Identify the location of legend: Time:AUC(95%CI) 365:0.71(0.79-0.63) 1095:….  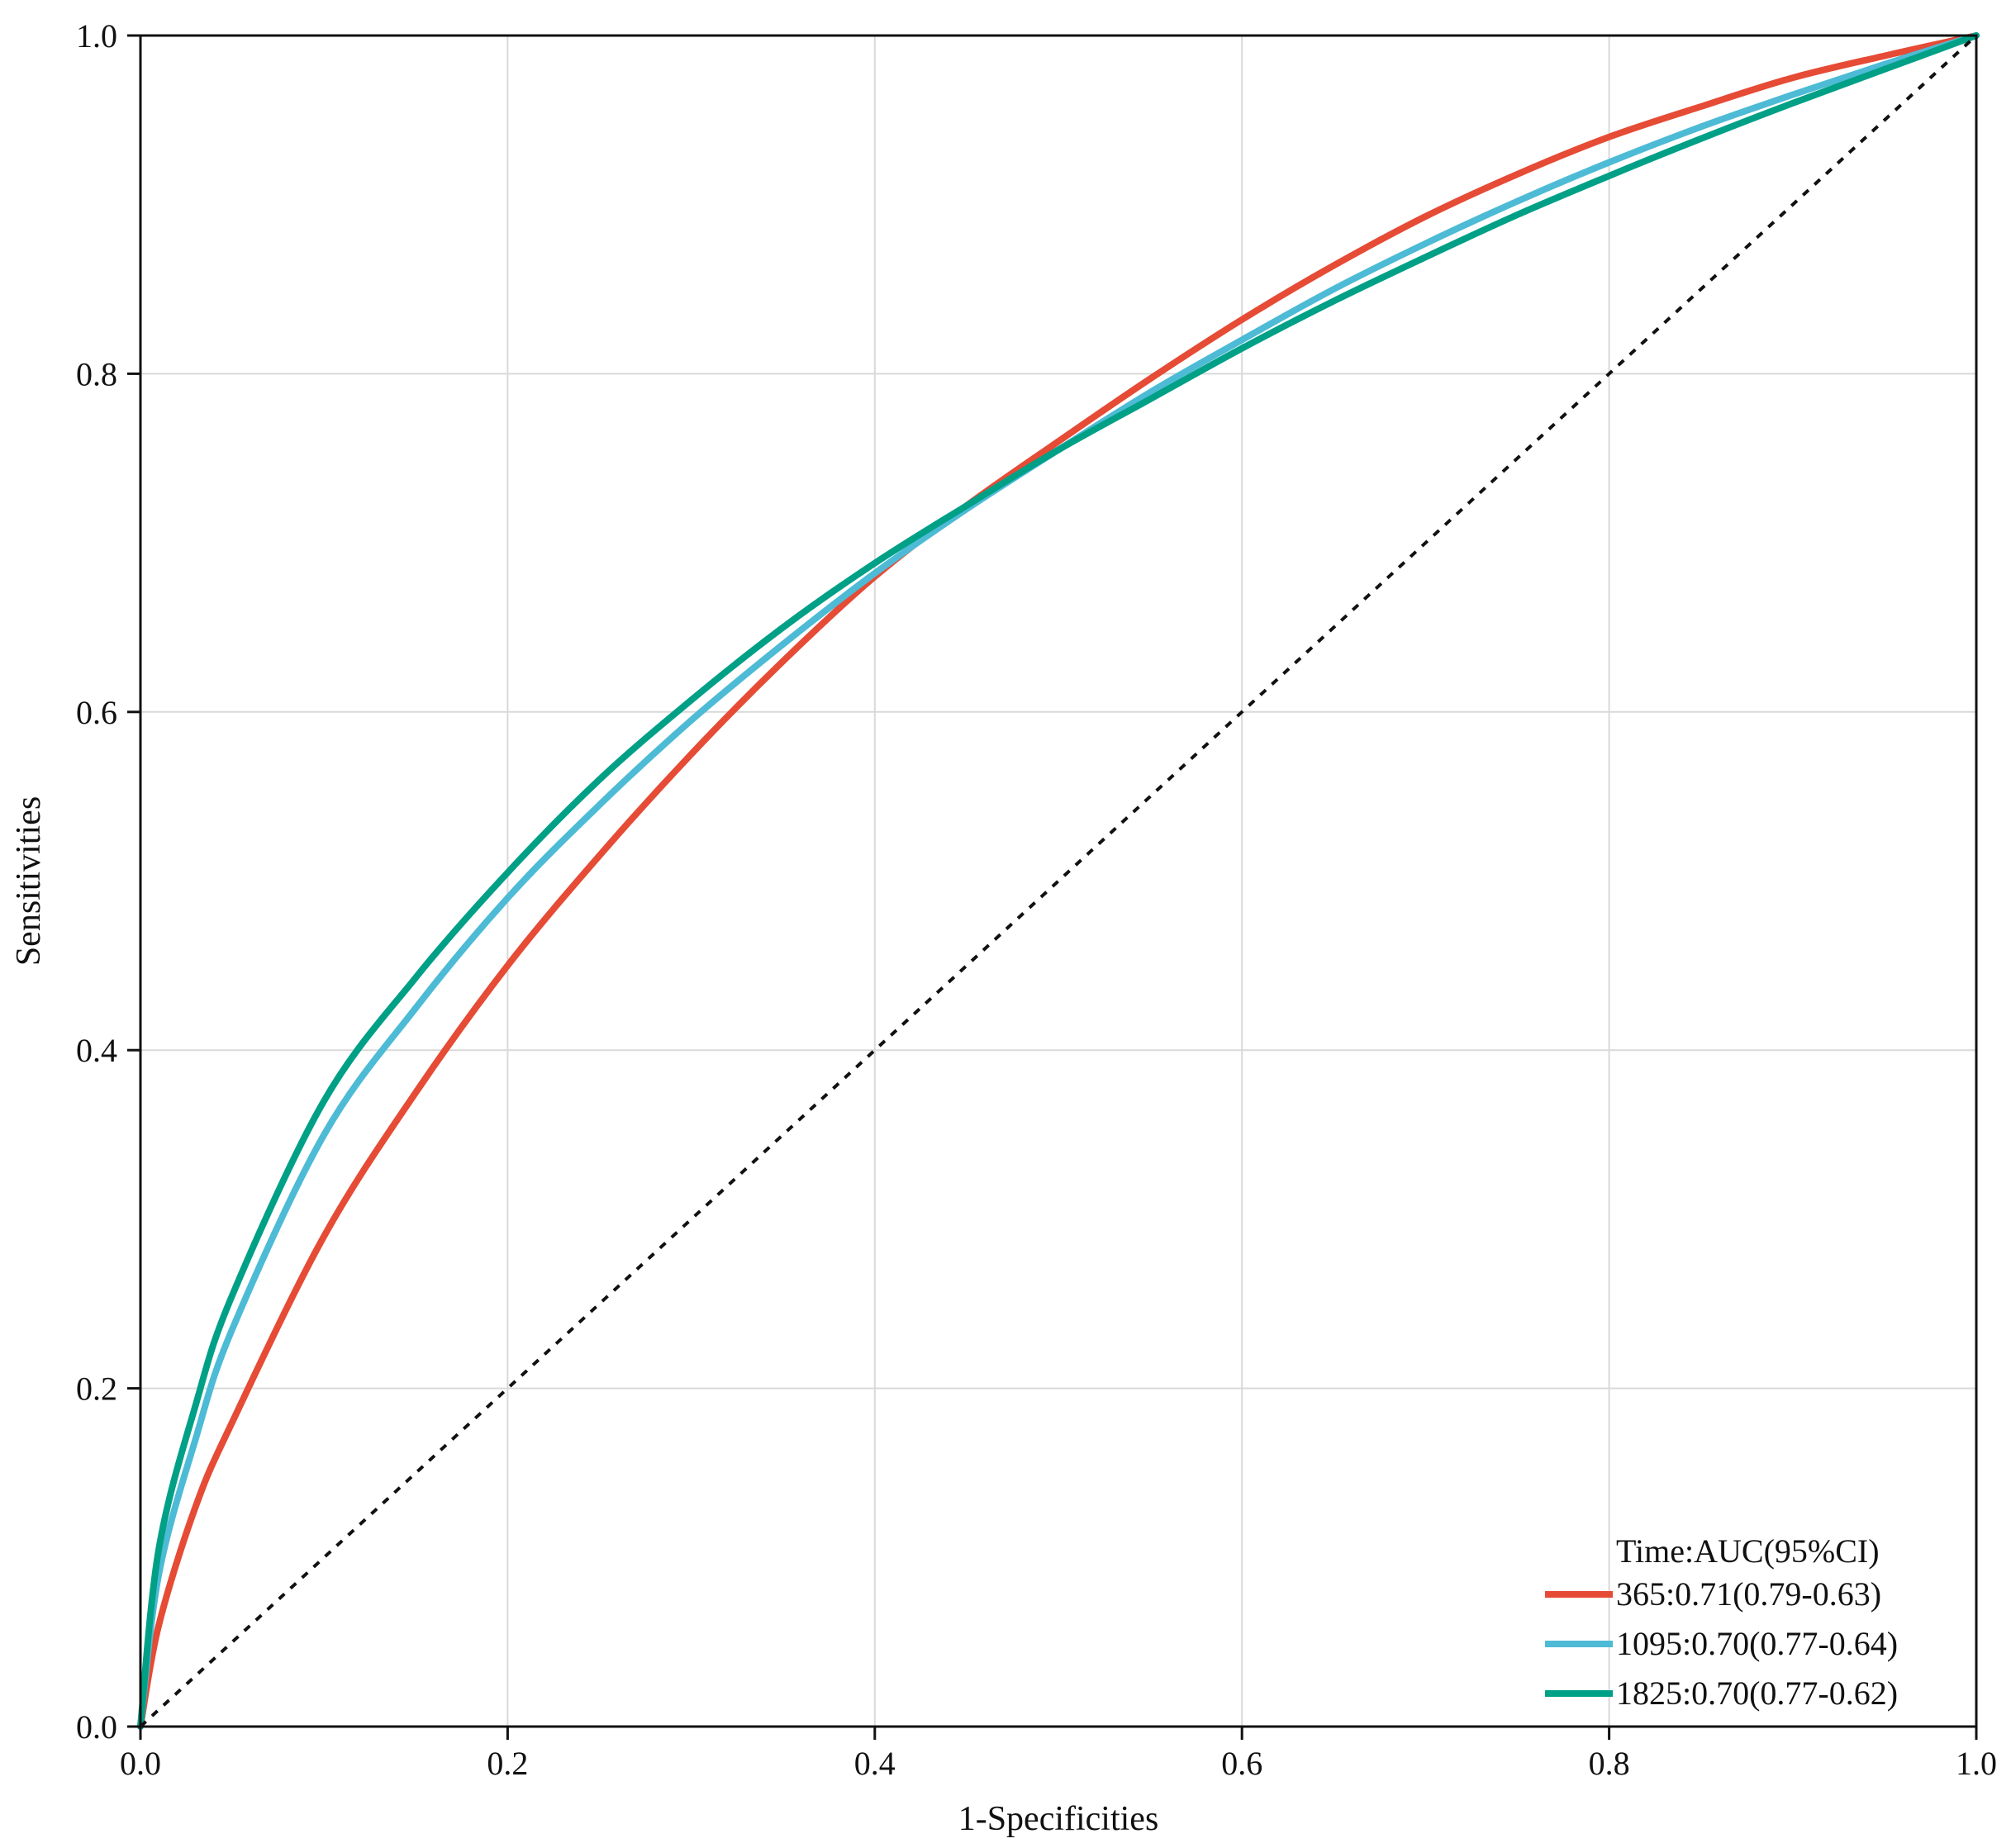
(1721, 1622).